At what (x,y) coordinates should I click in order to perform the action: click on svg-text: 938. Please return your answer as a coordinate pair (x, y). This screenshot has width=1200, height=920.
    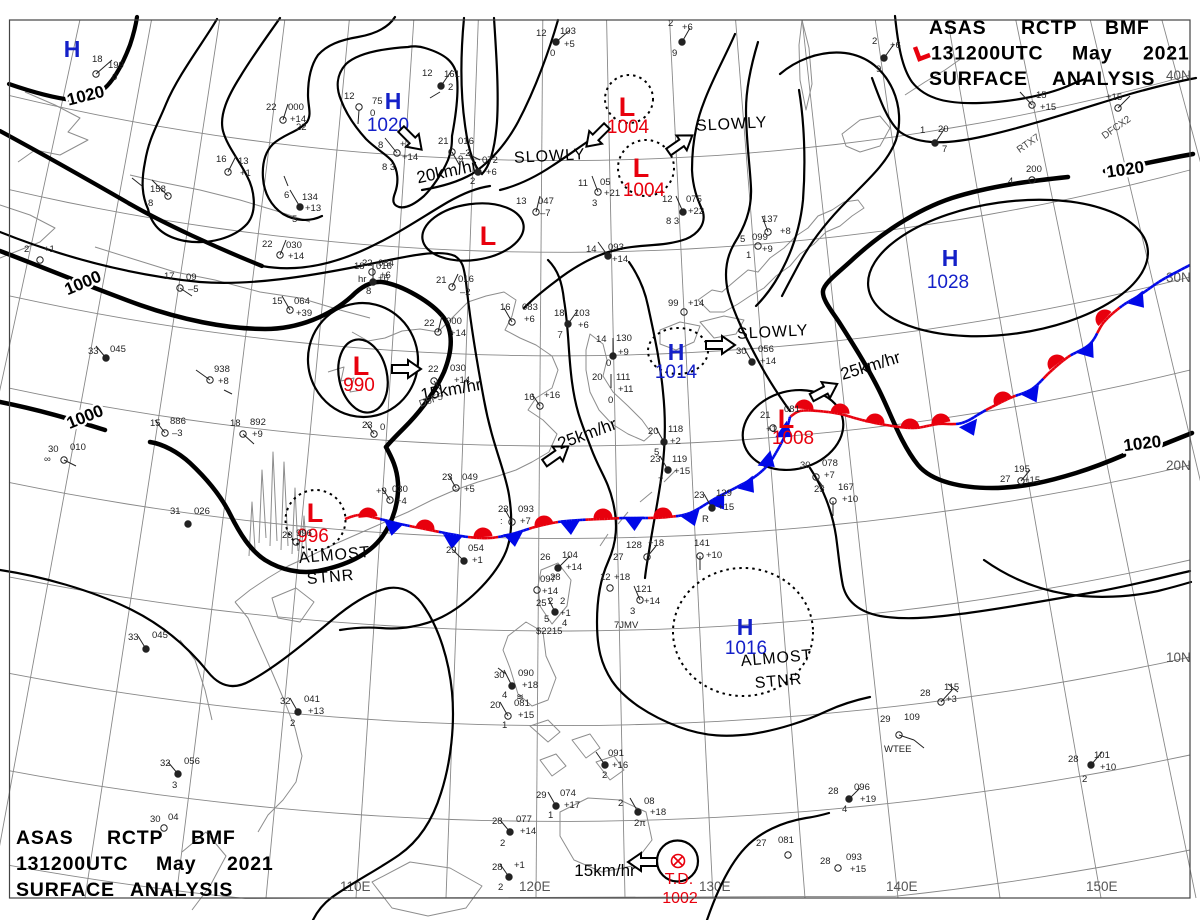
    Looking at the image, I should click on (222, 369).